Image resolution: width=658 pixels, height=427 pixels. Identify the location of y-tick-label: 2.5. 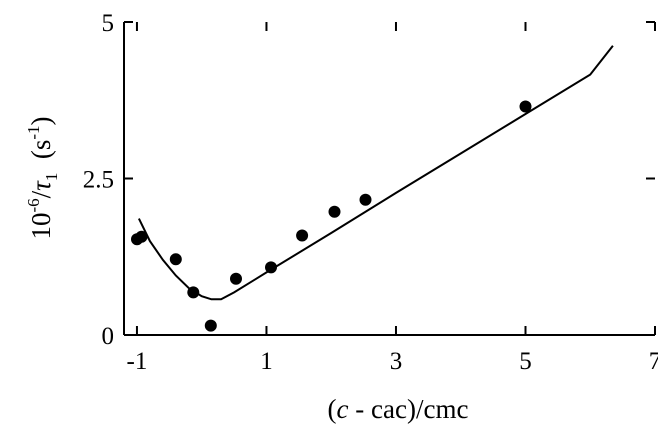
(98, 180).